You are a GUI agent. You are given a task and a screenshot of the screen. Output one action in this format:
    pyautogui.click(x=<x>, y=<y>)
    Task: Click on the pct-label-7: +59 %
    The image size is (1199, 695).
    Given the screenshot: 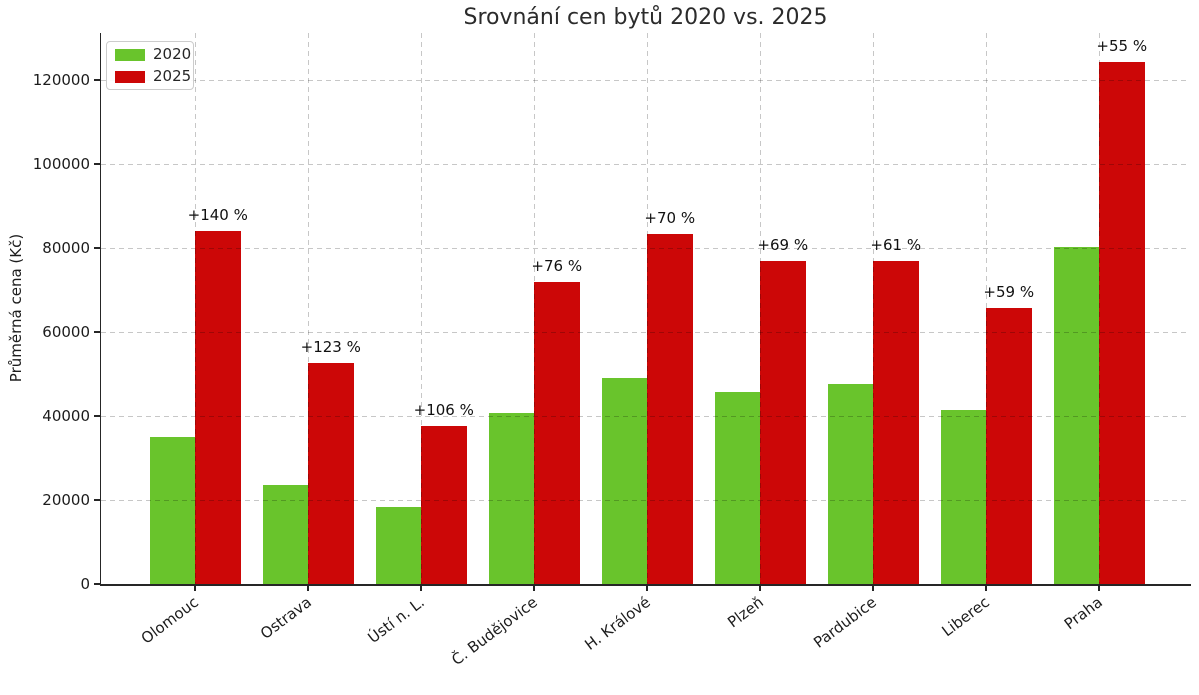 What is the action you would take?
    pyautogui.click(x=1009, y=291)
    